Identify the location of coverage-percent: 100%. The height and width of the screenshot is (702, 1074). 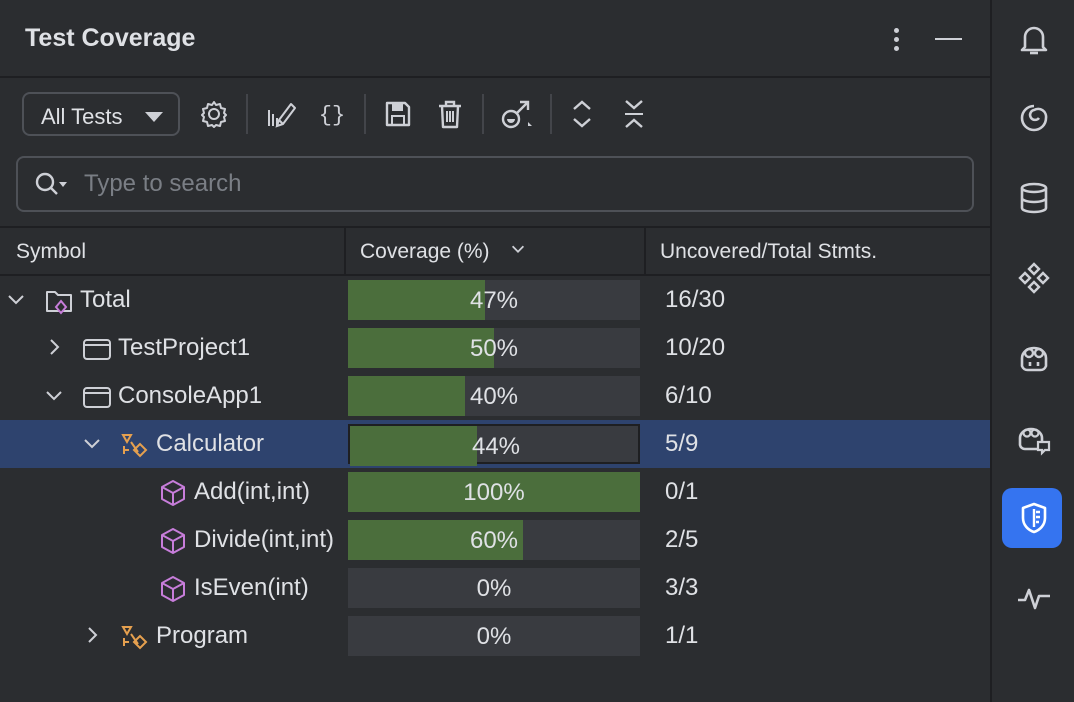
(494, 492).